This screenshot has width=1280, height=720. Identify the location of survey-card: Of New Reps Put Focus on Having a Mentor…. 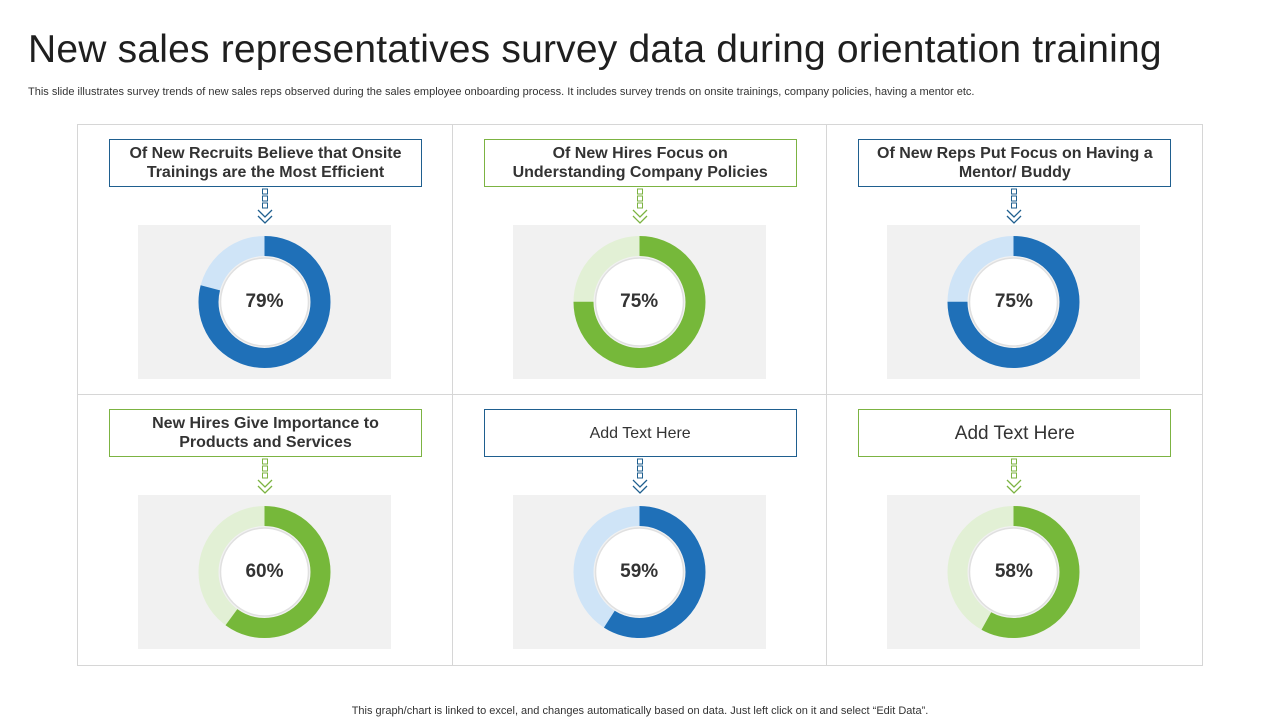
(1014, 260).